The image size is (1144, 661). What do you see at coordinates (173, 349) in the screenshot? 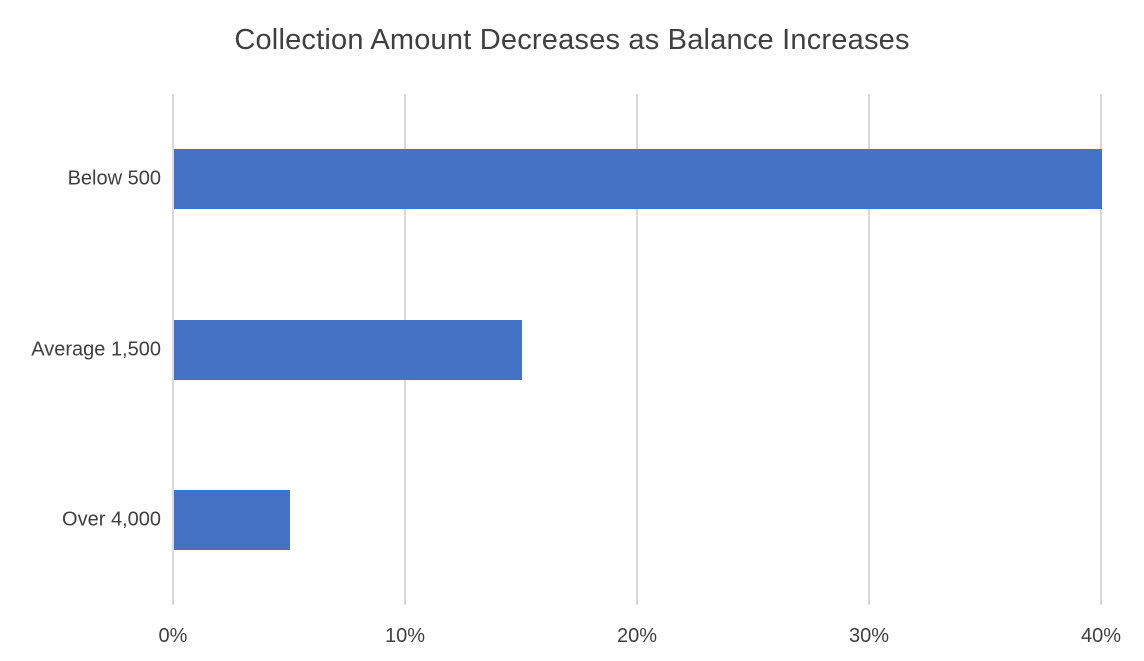
I see `gridline-0%` at bounding box center [173, 349].